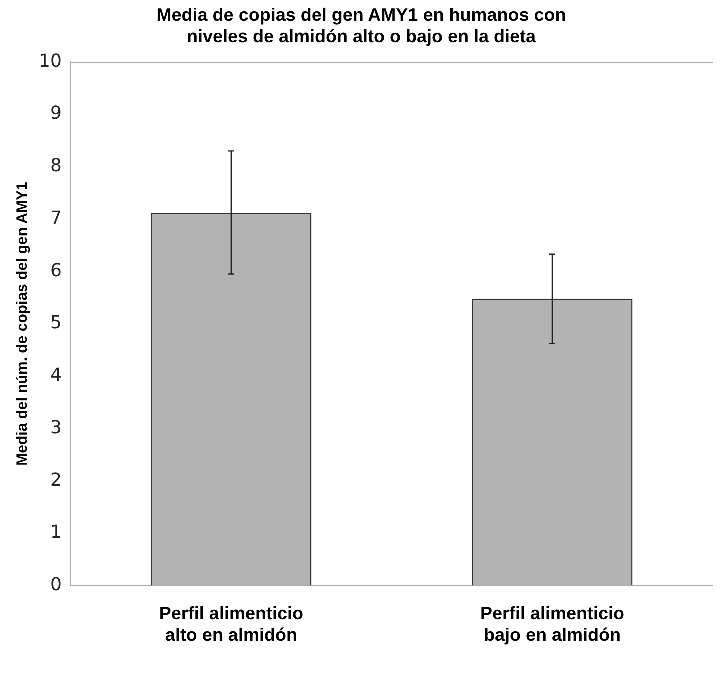 Image resolution: width=723 pixels, height=675 pixels. Describe the element at coordinates (56, 480) in the screenshot. I see `y-tick-label: 2` at that location.